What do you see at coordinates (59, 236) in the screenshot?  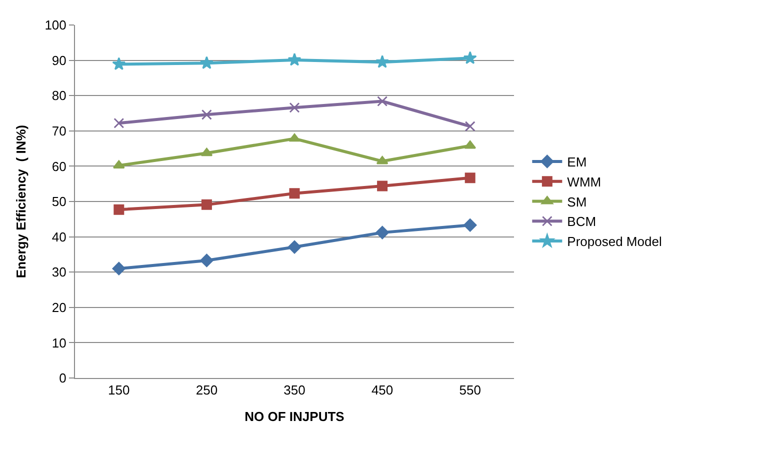 I see `y-tick-label: 40` at bounding box center [59, 236].